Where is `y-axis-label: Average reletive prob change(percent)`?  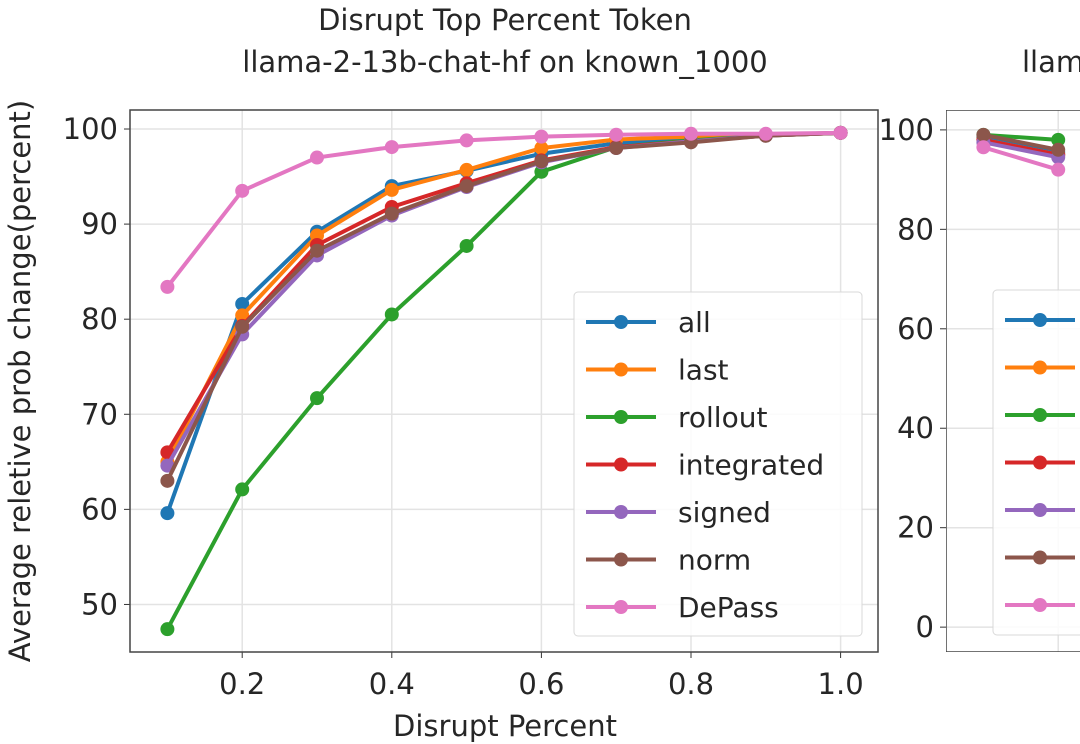 y-axis-label: Average reletive prob change(percent) is located at coordinates (20, 381).